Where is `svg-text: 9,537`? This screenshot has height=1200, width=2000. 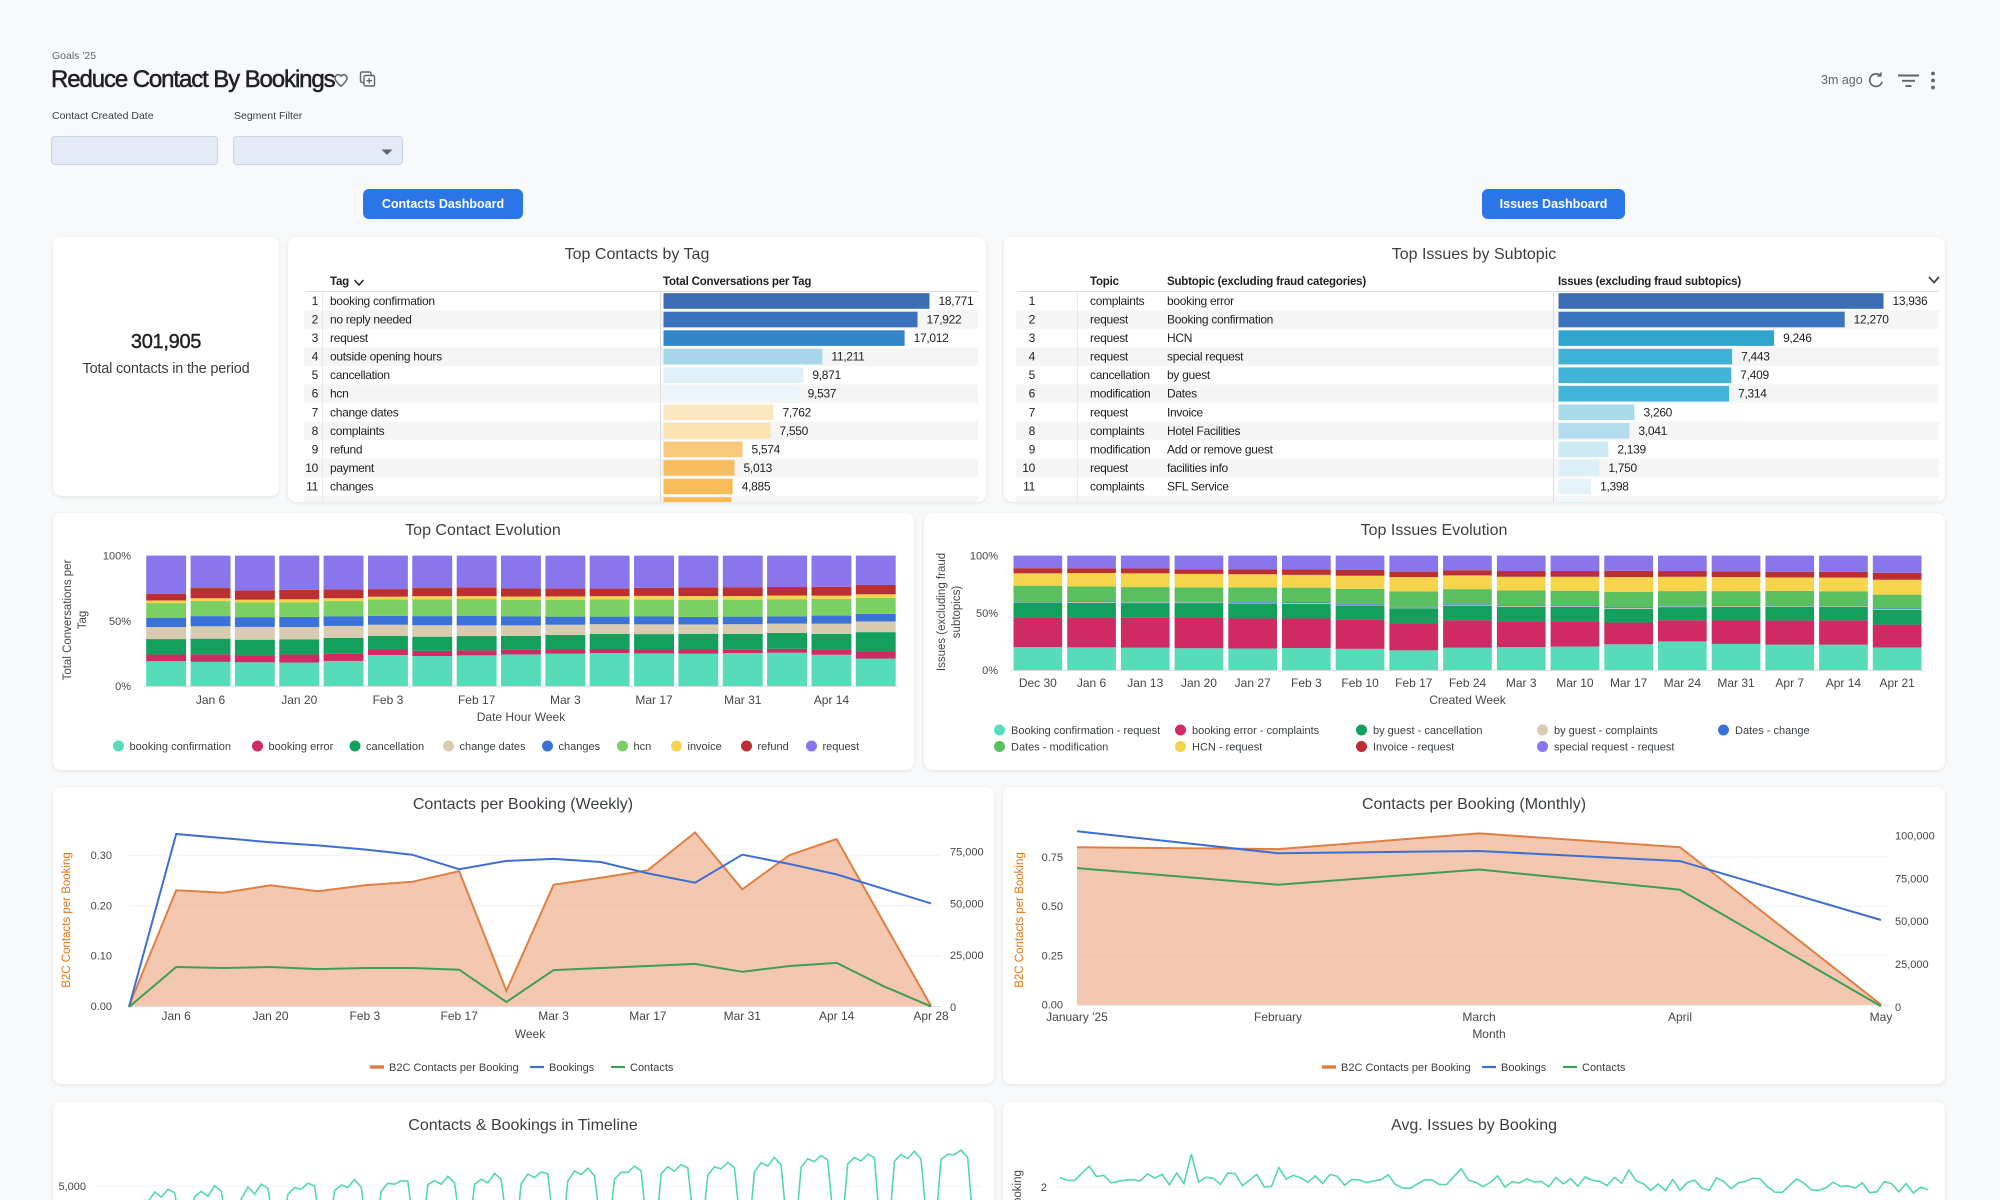
svg-text: 9,537 is located at coordinates (822, 394).